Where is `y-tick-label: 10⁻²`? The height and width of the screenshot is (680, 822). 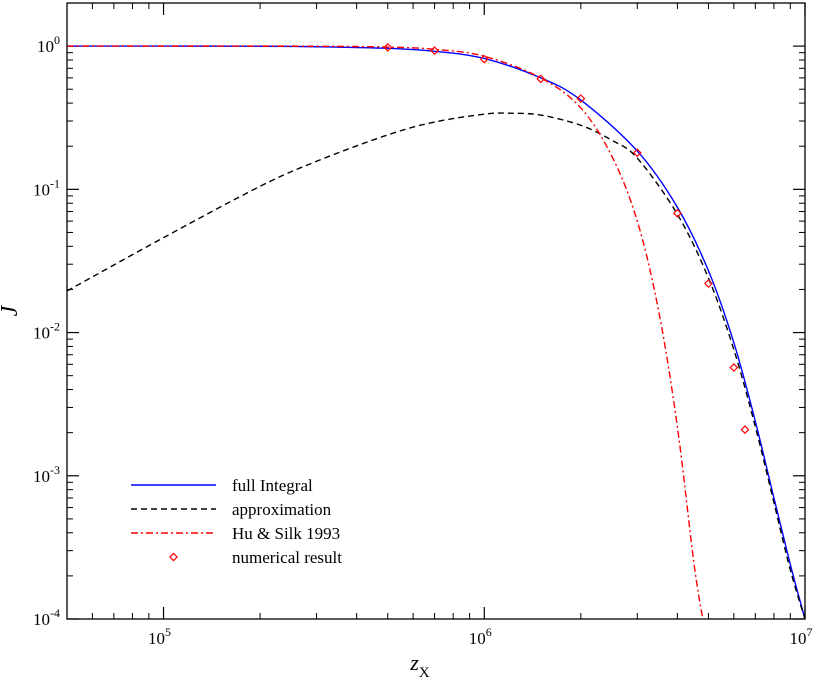 y-tick-label: 10⁻² is located at coordinates (46, 331).